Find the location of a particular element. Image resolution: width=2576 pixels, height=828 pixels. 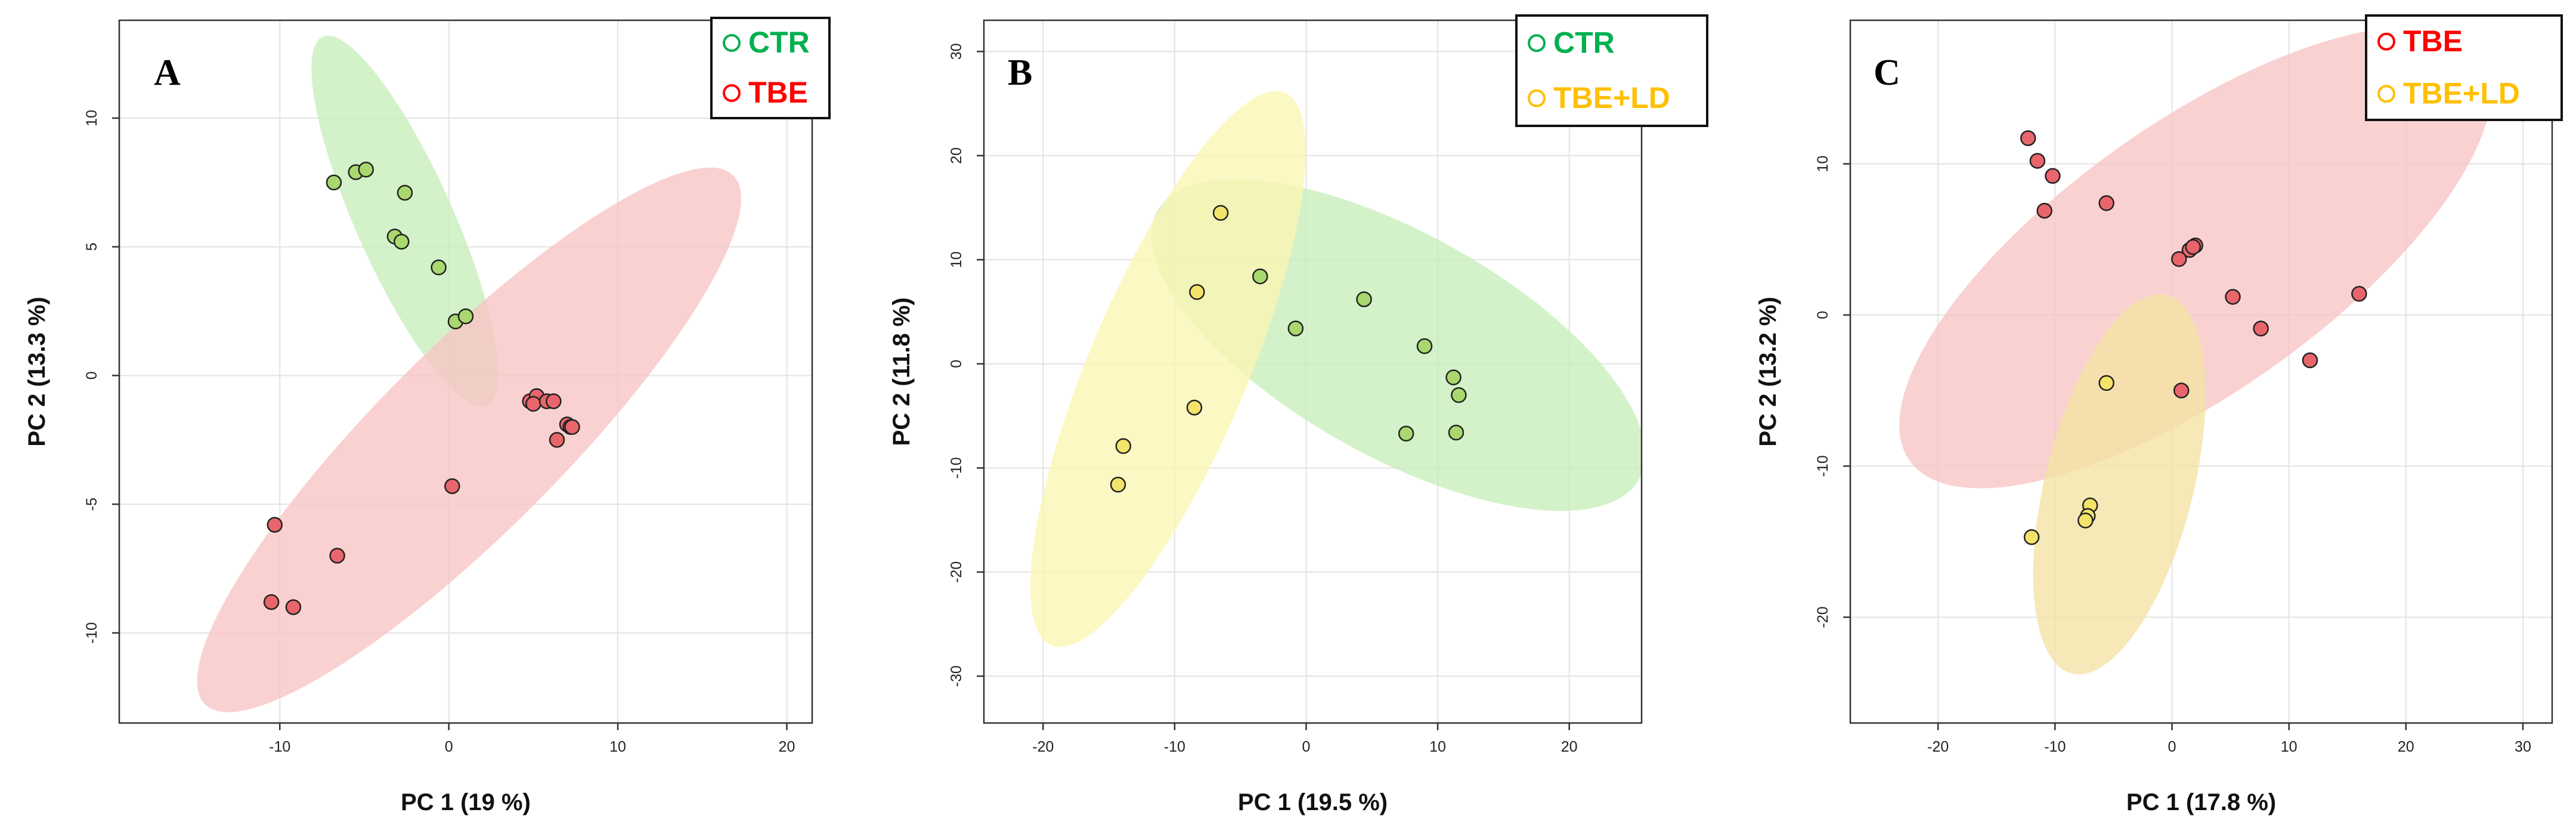

panel-letter: C is located at coordinates (1887, 72).